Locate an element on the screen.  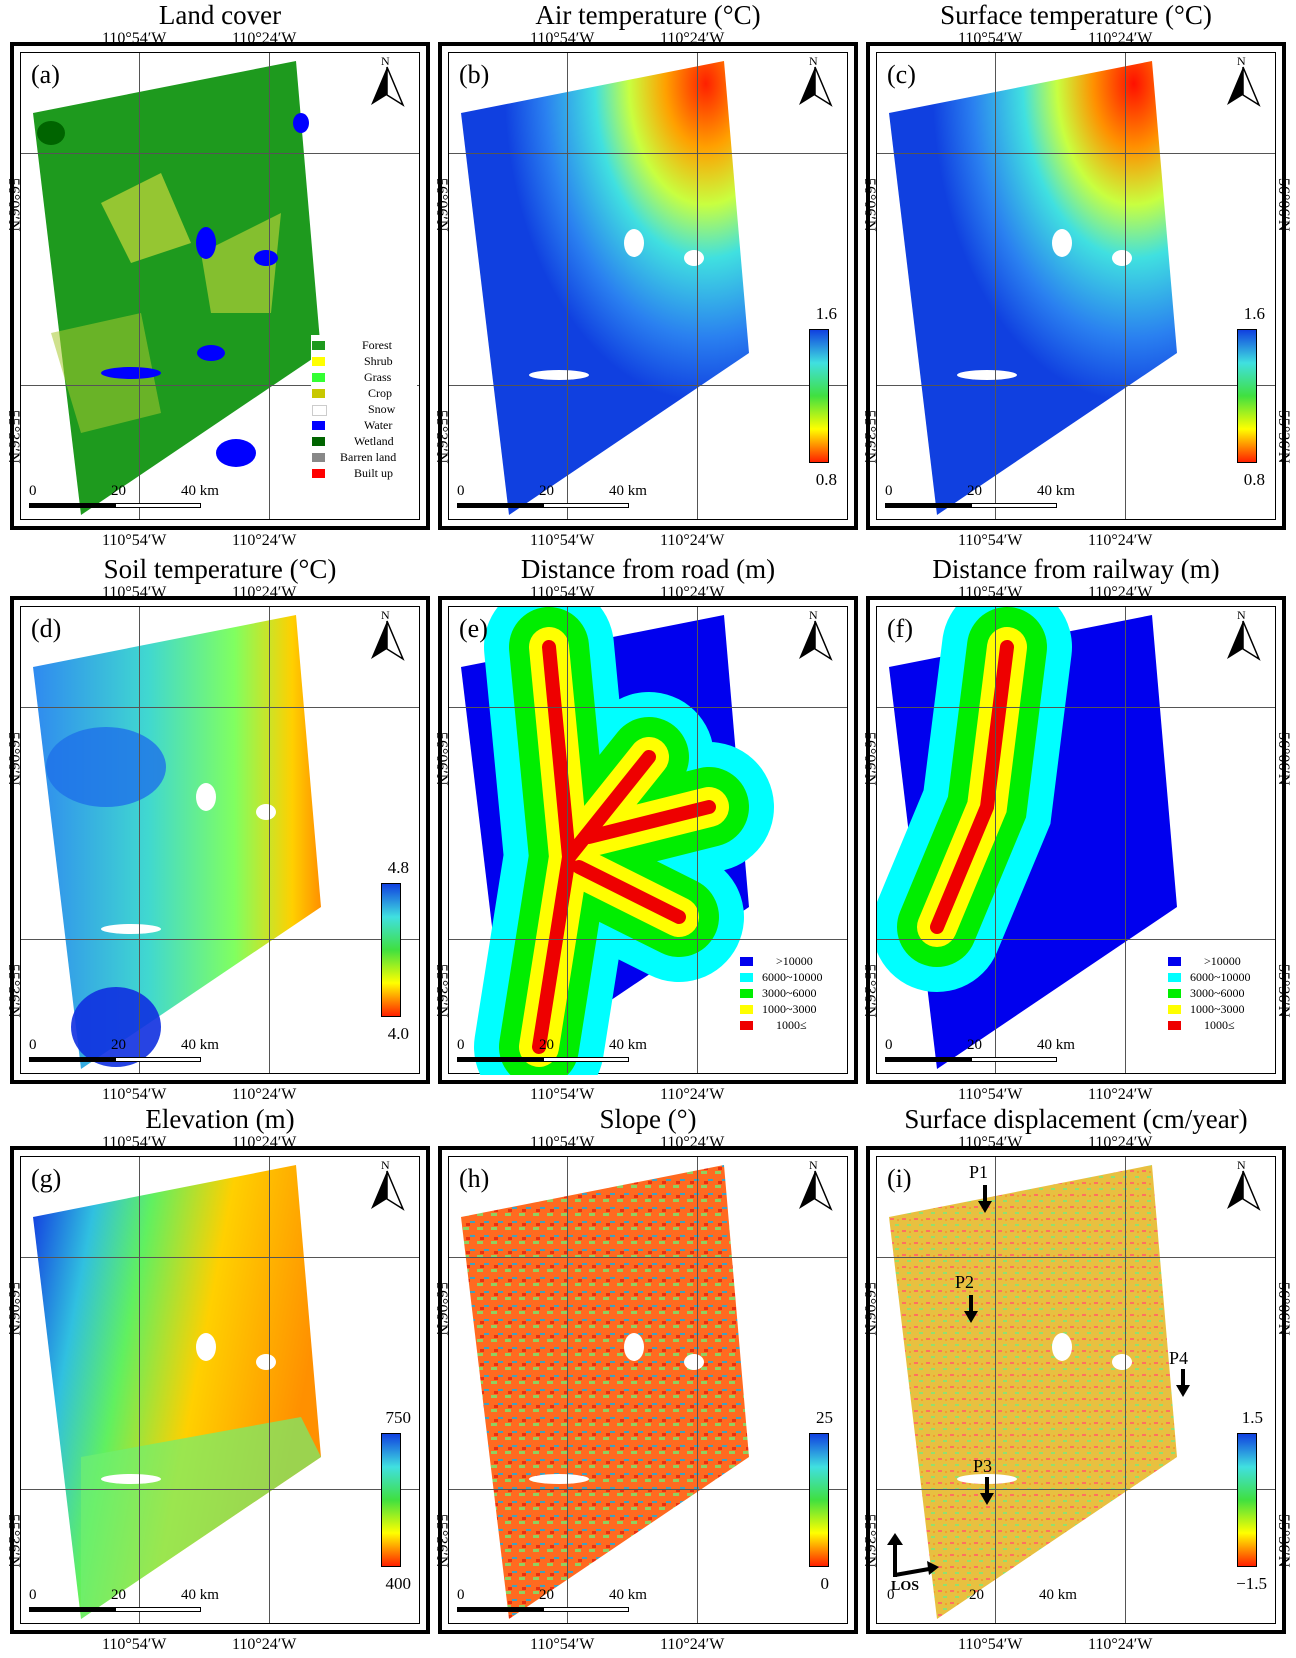
map-frame: (i) N P1 P2 P3 P4 LOS 1.5 −1.5 0 20 40 km is located at coordinates (1076, 1390).